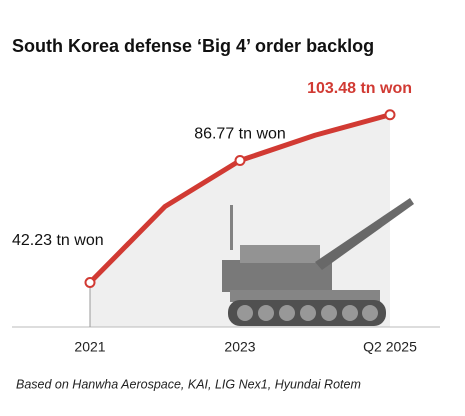 The image size is (465, 416). Describe the element at coordinates (359, 88) in the screenshot. I see `value-label: 103.48 tn won` at that location.